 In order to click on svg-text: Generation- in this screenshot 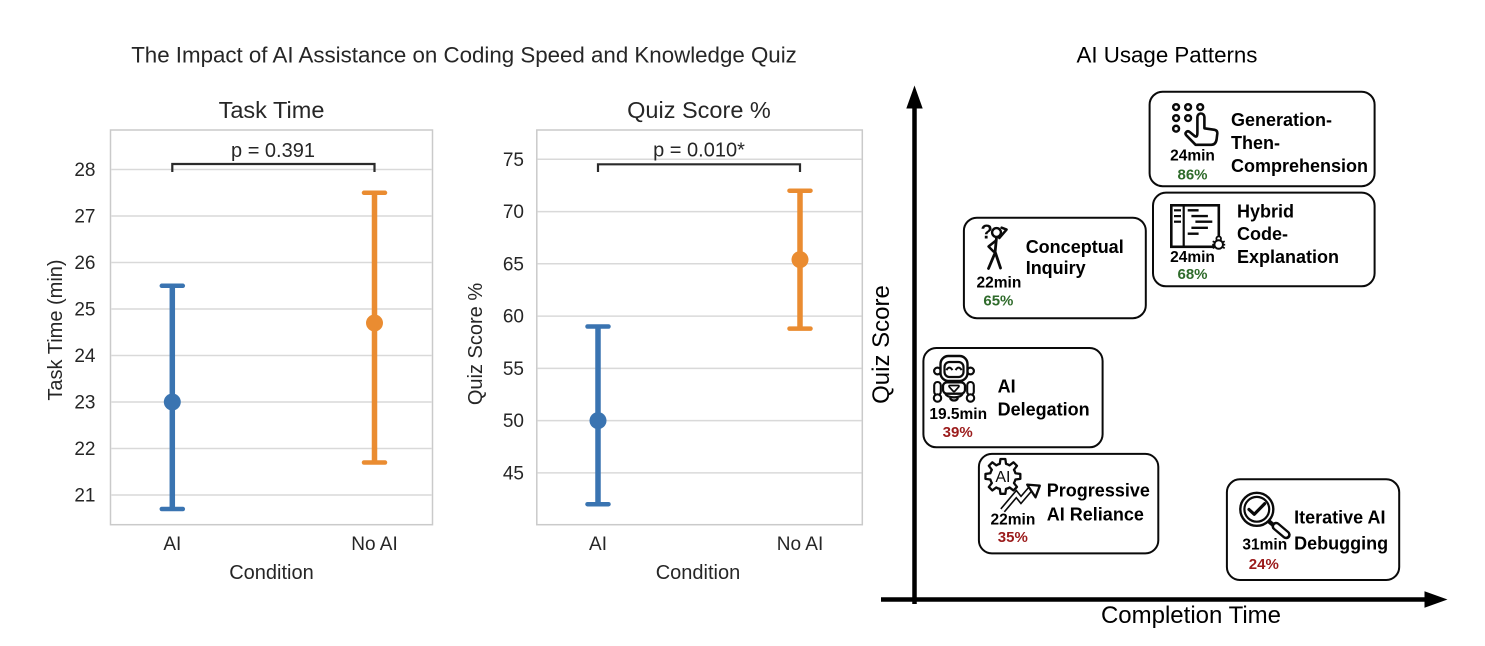, I will do `click(1281, 120)`.